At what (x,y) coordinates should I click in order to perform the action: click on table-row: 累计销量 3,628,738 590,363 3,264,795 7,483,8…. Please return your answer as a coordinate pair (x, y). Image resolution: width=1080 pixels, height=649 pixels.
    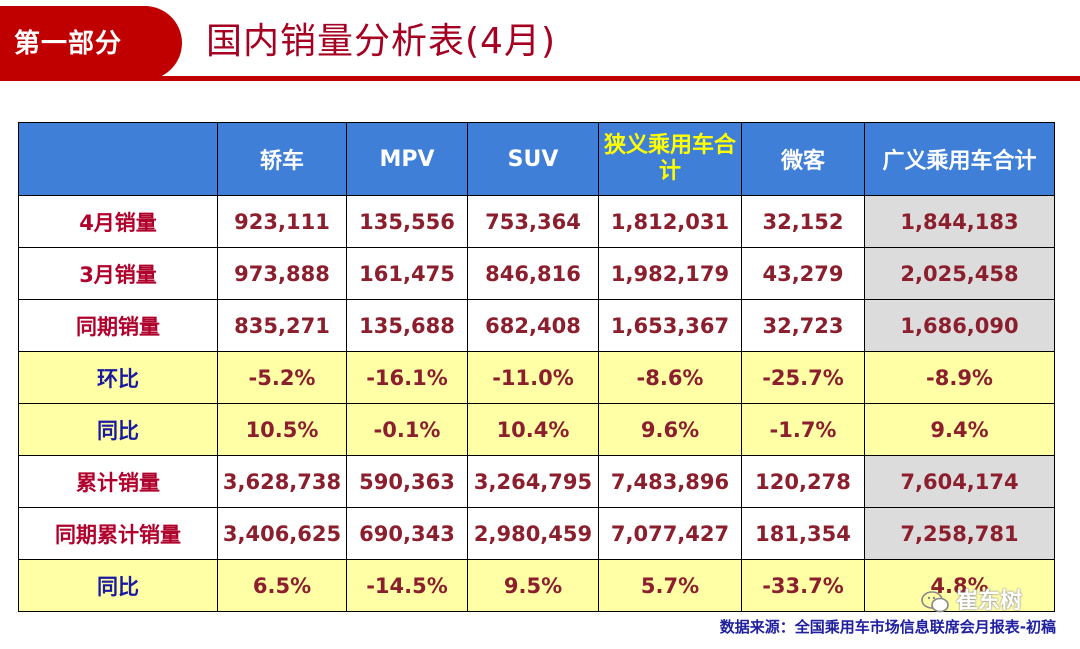
    Looking at the image, I should click on (536, 481).